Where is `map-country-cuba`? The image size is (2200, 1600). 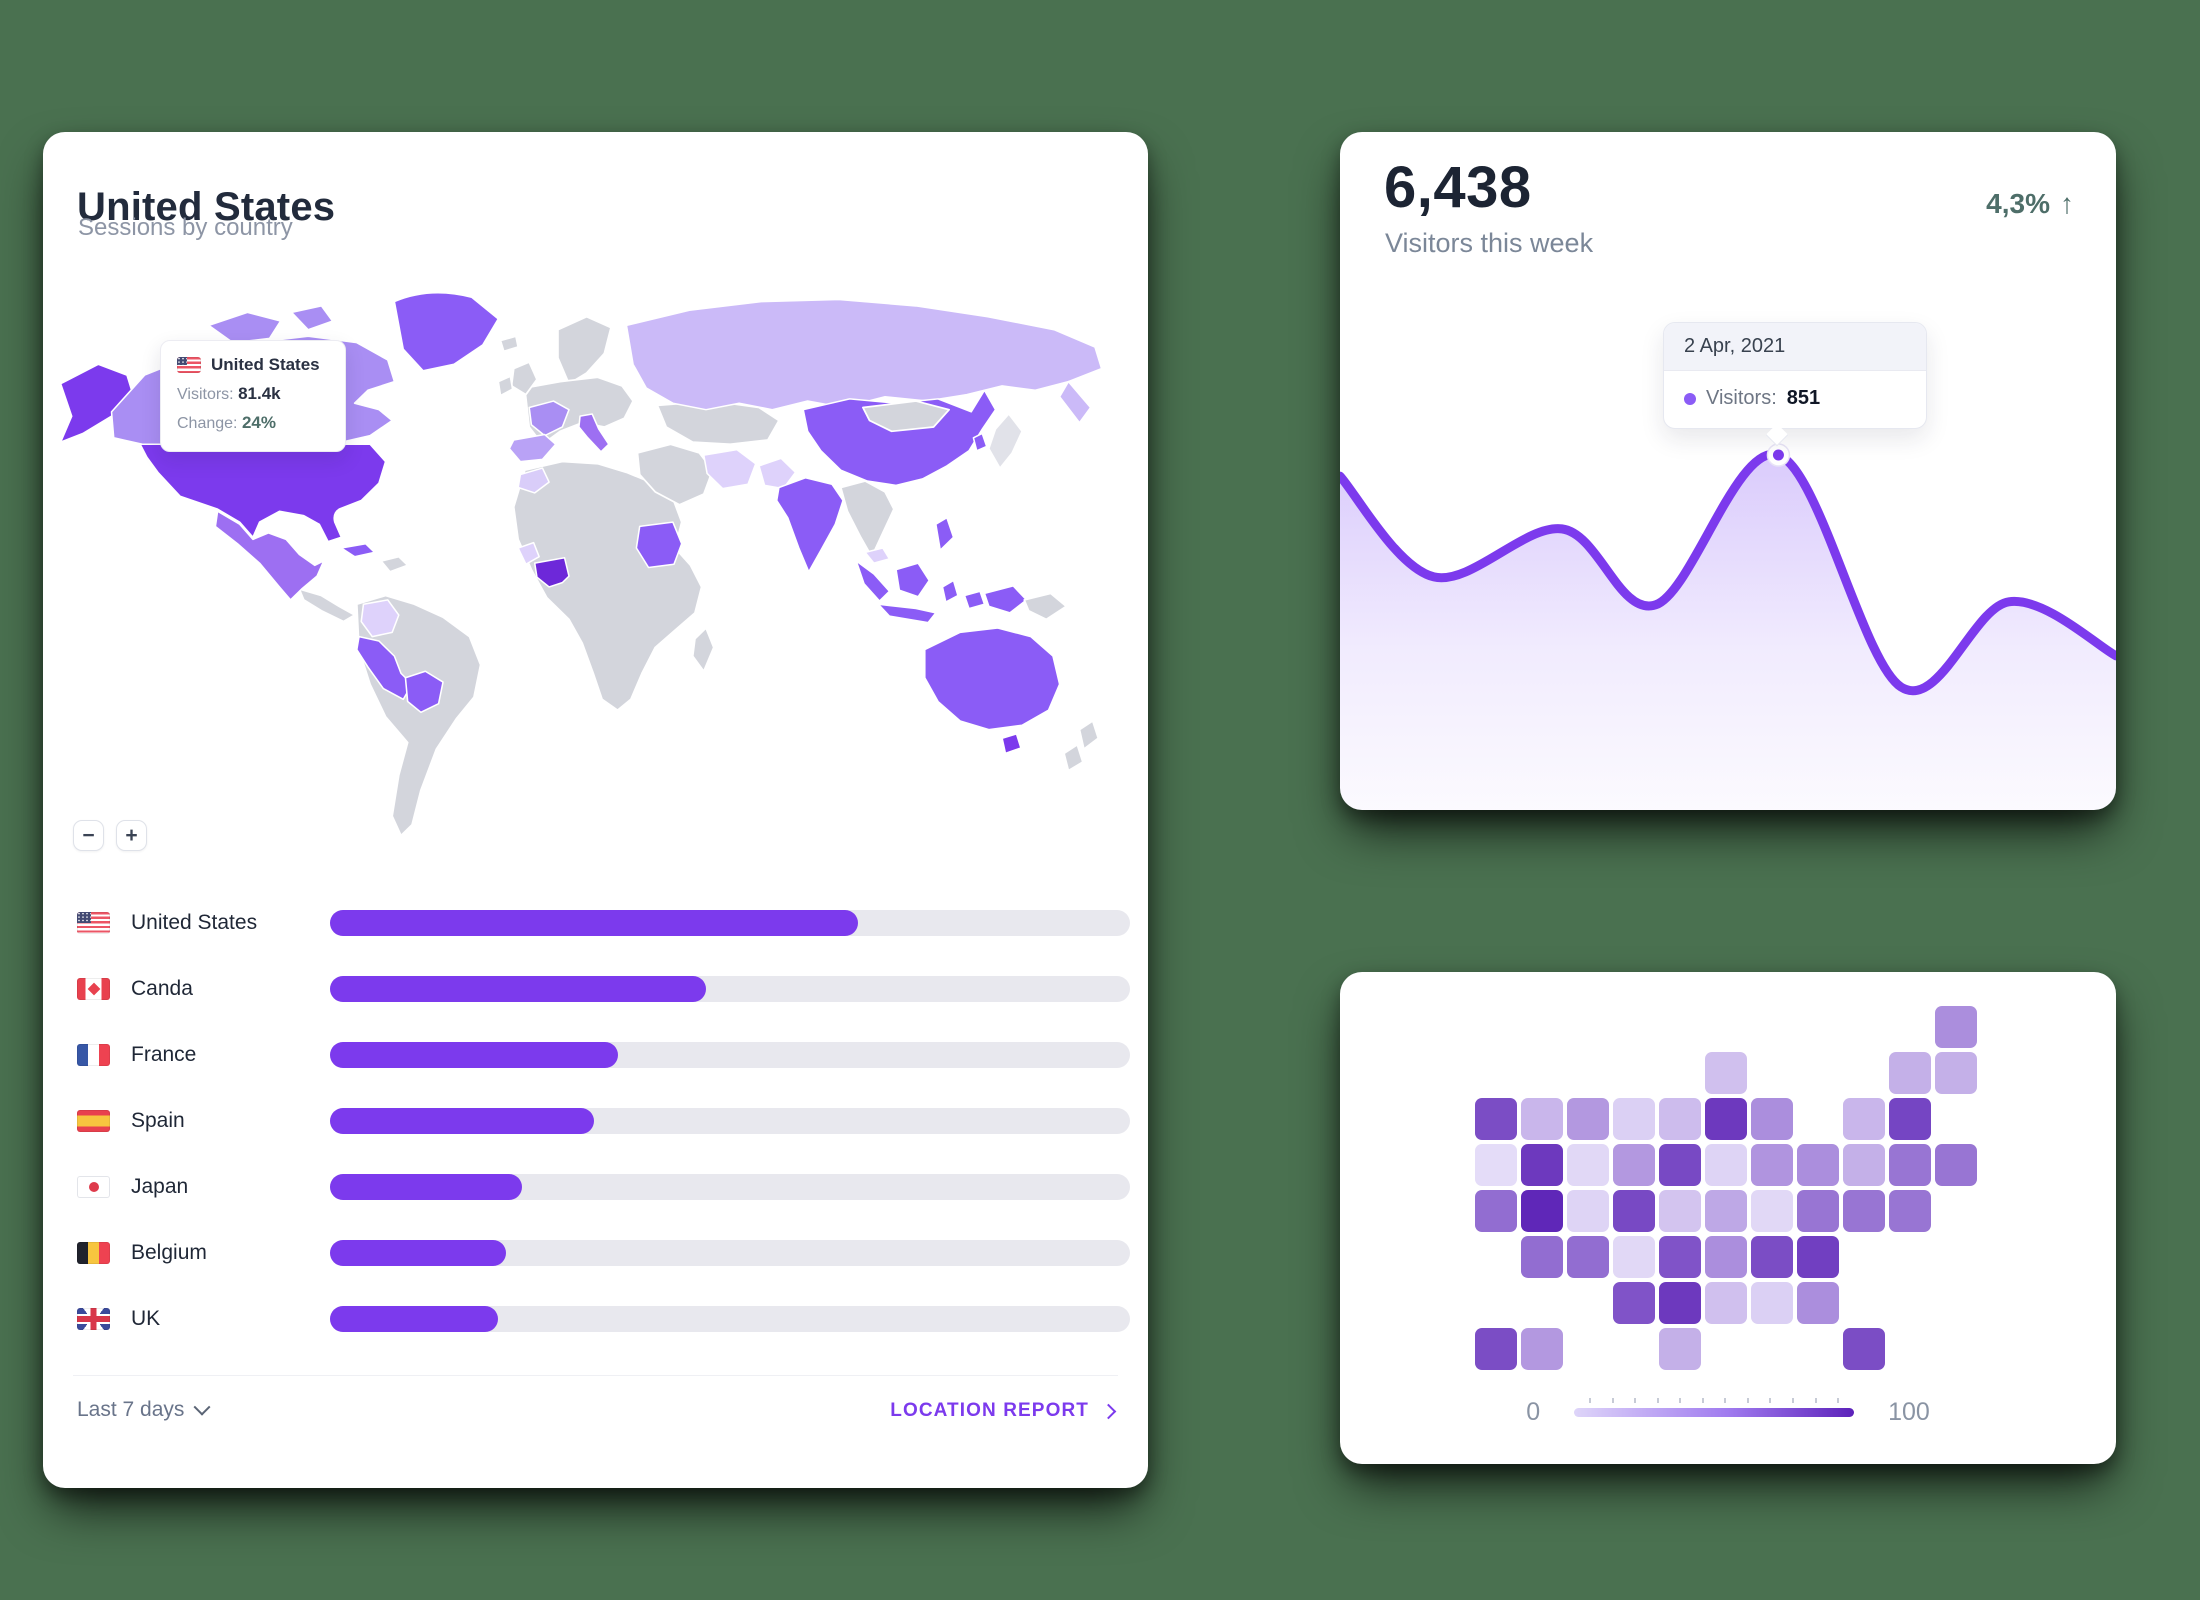
map-country-cuba is located at coordinates (358, 550).